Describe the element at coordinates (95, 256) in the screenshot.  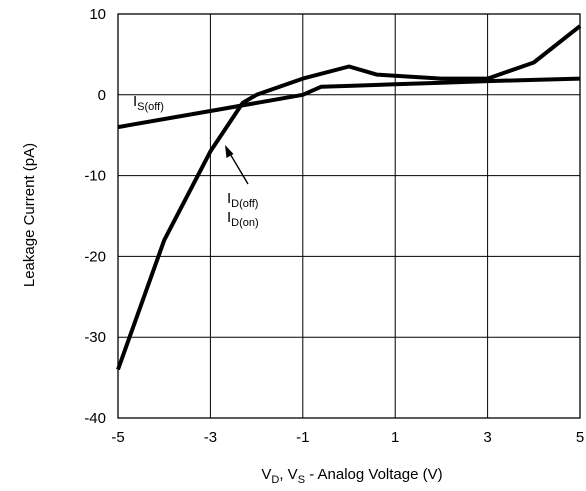
I see `y-tick-label: -20` at that location.